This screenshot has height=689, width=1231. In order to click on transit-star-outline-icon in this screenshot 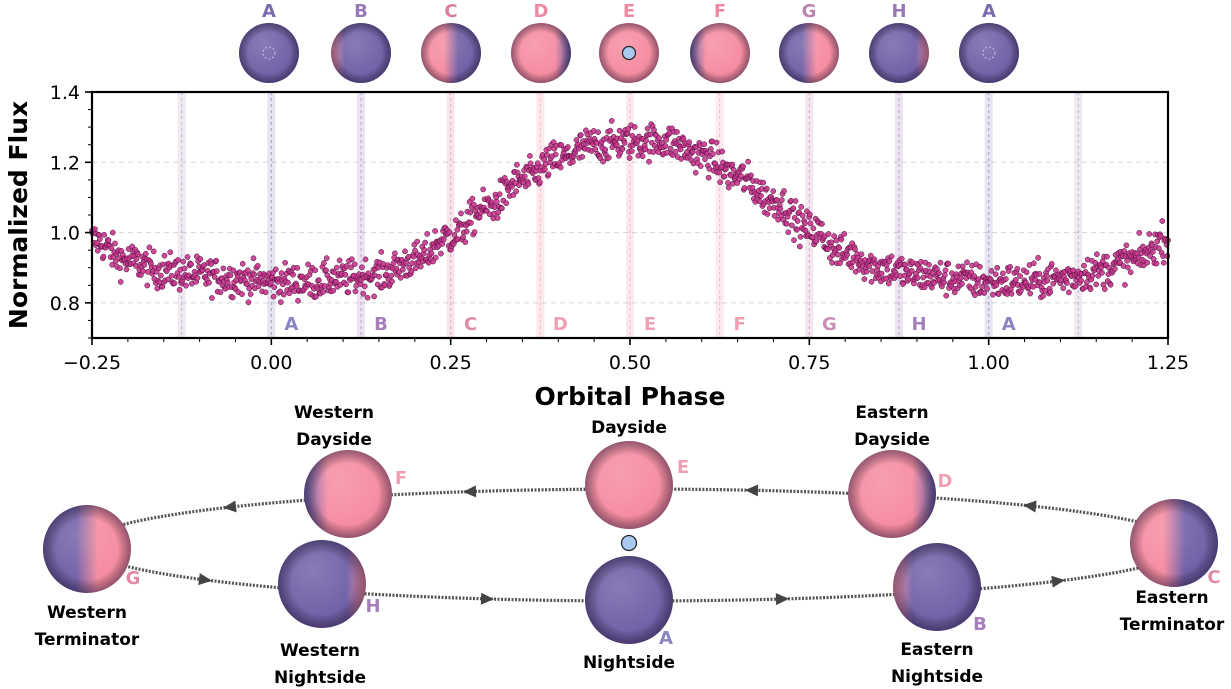, I will do `click(269, 53)`.